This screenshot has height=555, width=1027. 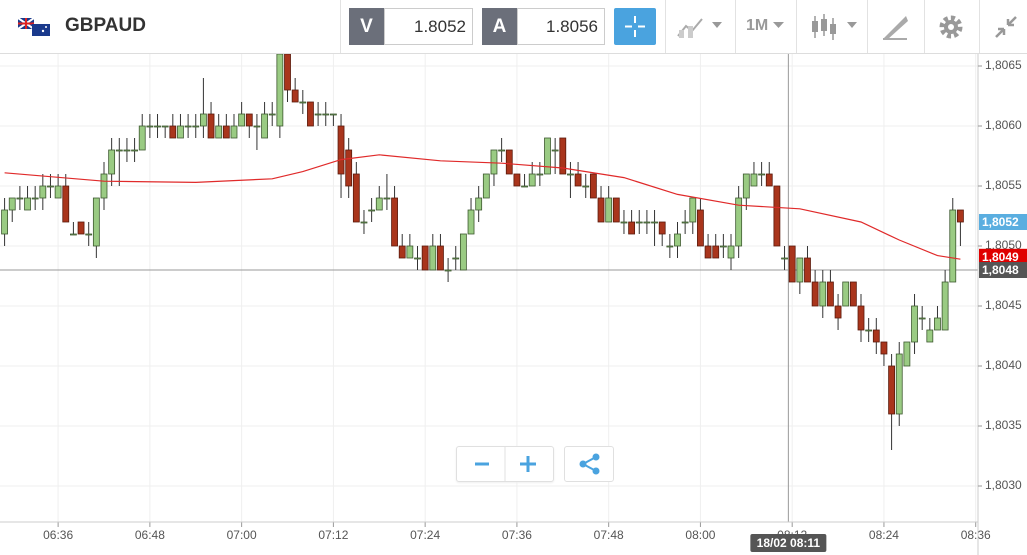 What do you see at coordinates (561, 26) in the screenshot?
I see `ask-price: 1.8056` at bounding box center [561, 26].